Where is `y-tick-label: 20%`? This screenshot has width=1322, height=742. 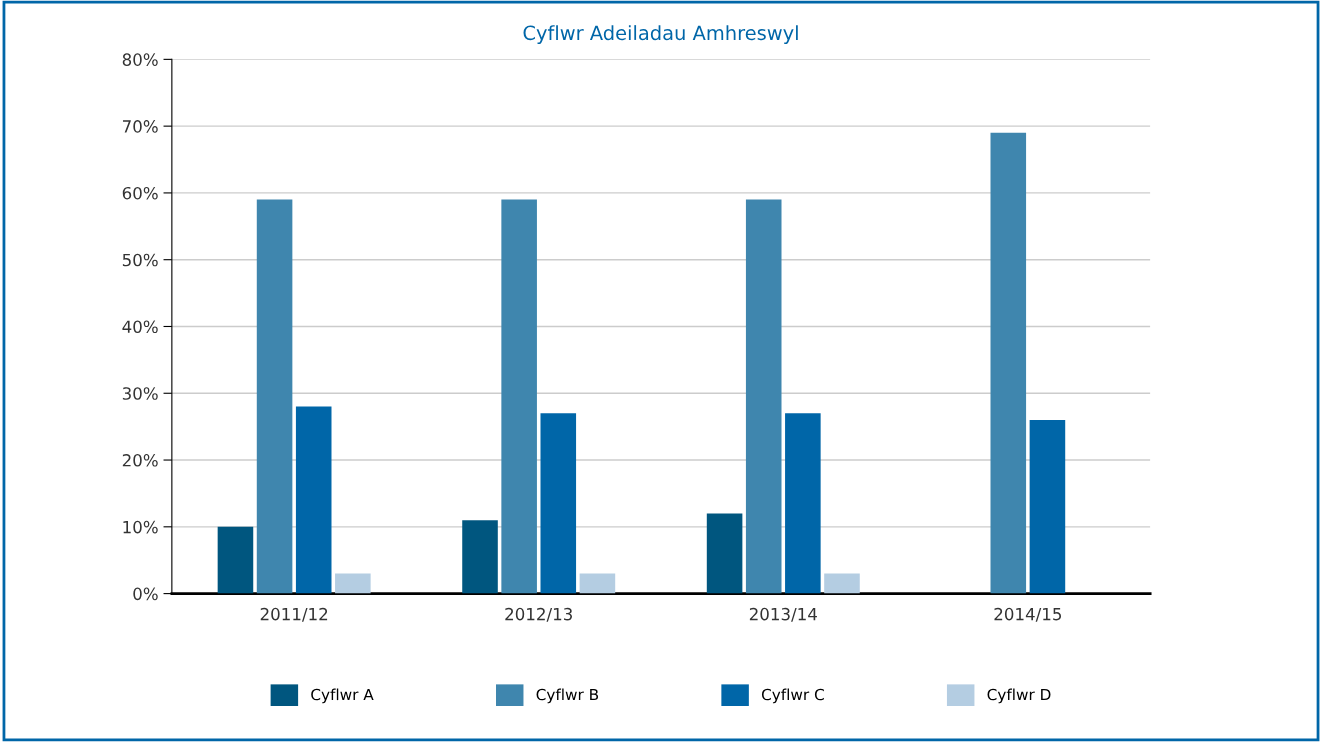
y-tick-label: 20% is located at coordinates (140, 460).